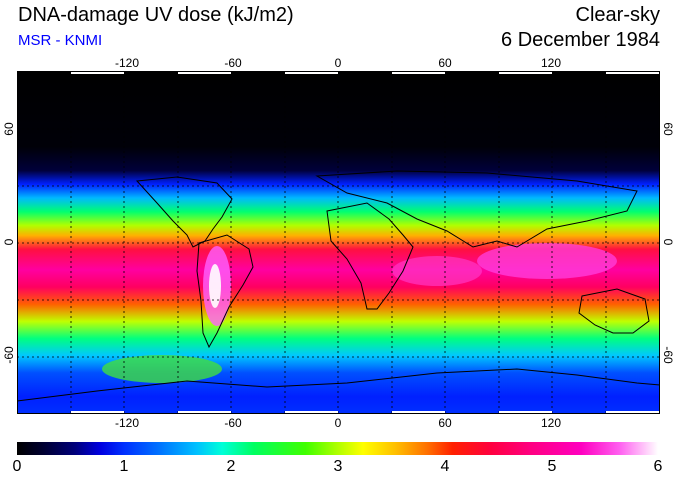  I want to click on lat-tick-right: -60, so click(668, 355).